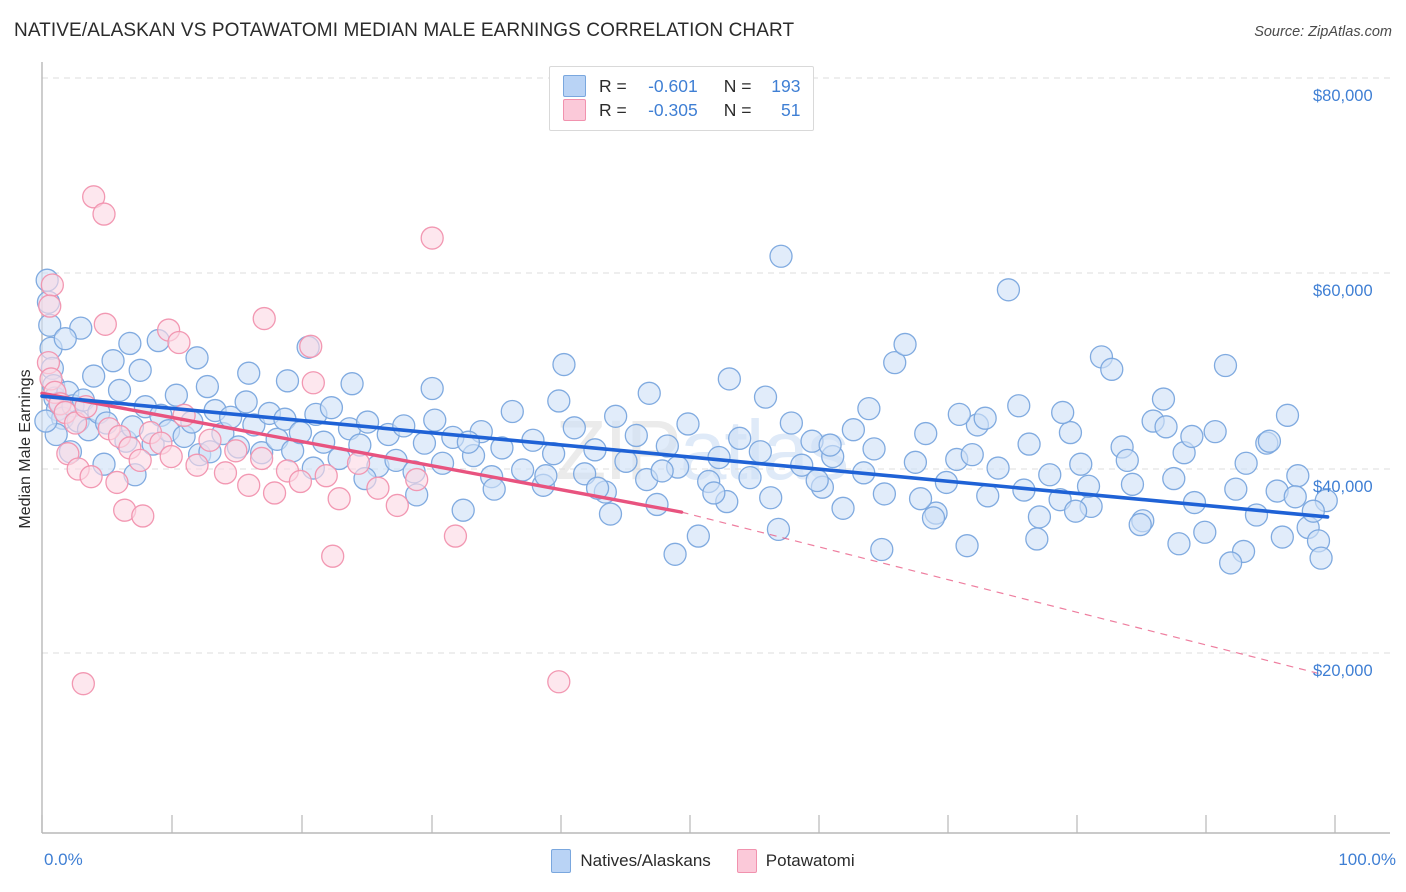  What do you see at coordinates (786, 85) in the screenshot?
I see `stats-n-value: 193` at bounding box center [786, 85].